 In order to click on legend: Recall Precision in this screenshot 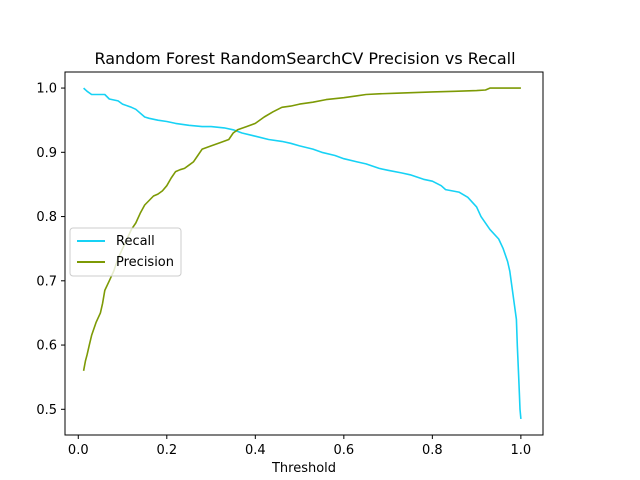, I will do `click(125, 252)`.